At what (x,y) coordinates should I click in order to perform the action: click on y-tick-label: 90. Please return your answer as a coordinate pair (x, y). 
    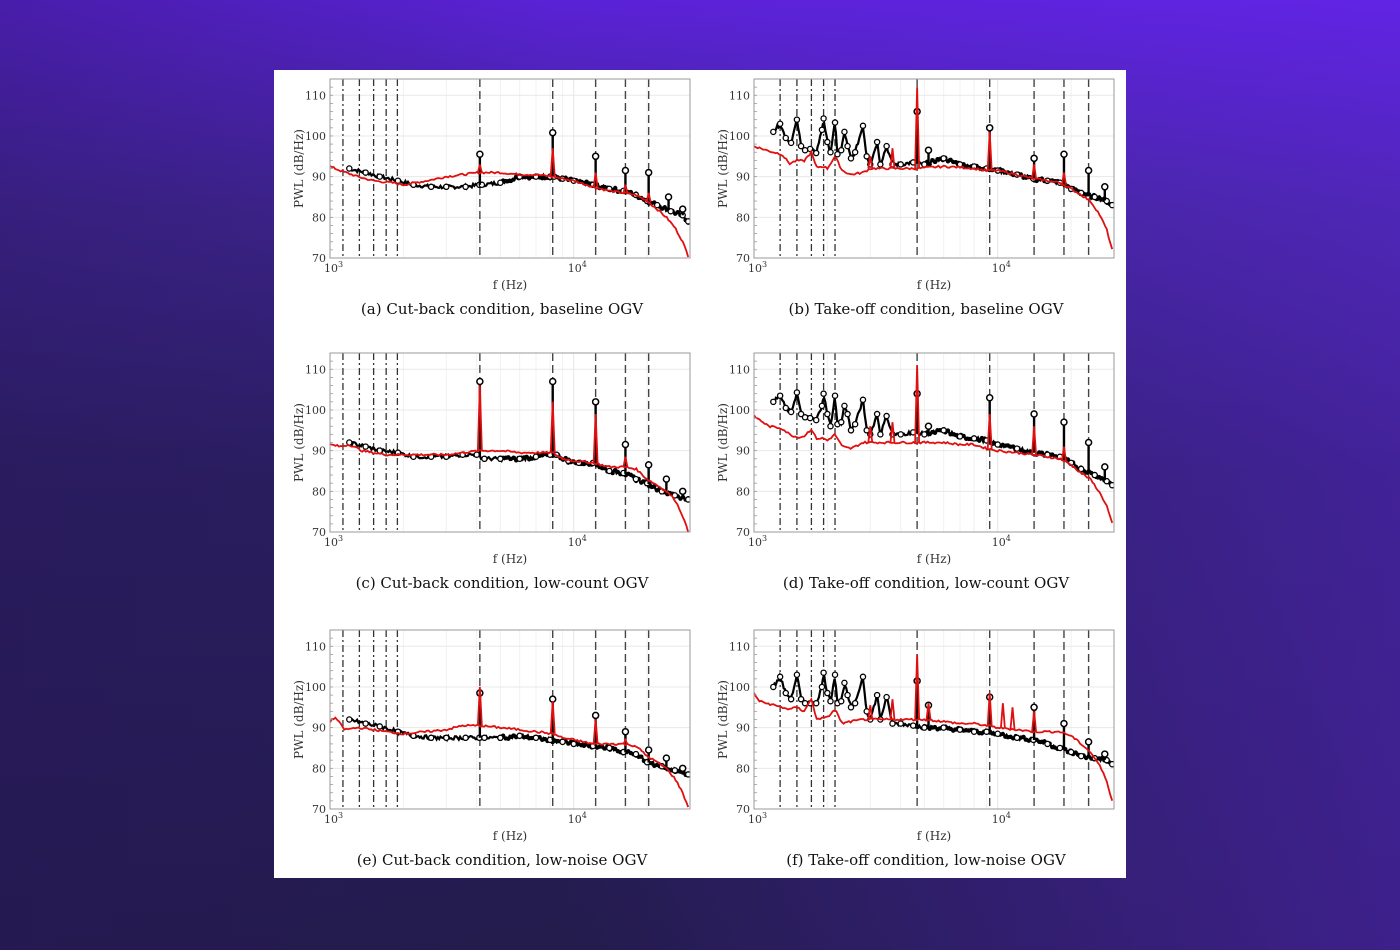
    Looking at the image, I should click on (743, 451).